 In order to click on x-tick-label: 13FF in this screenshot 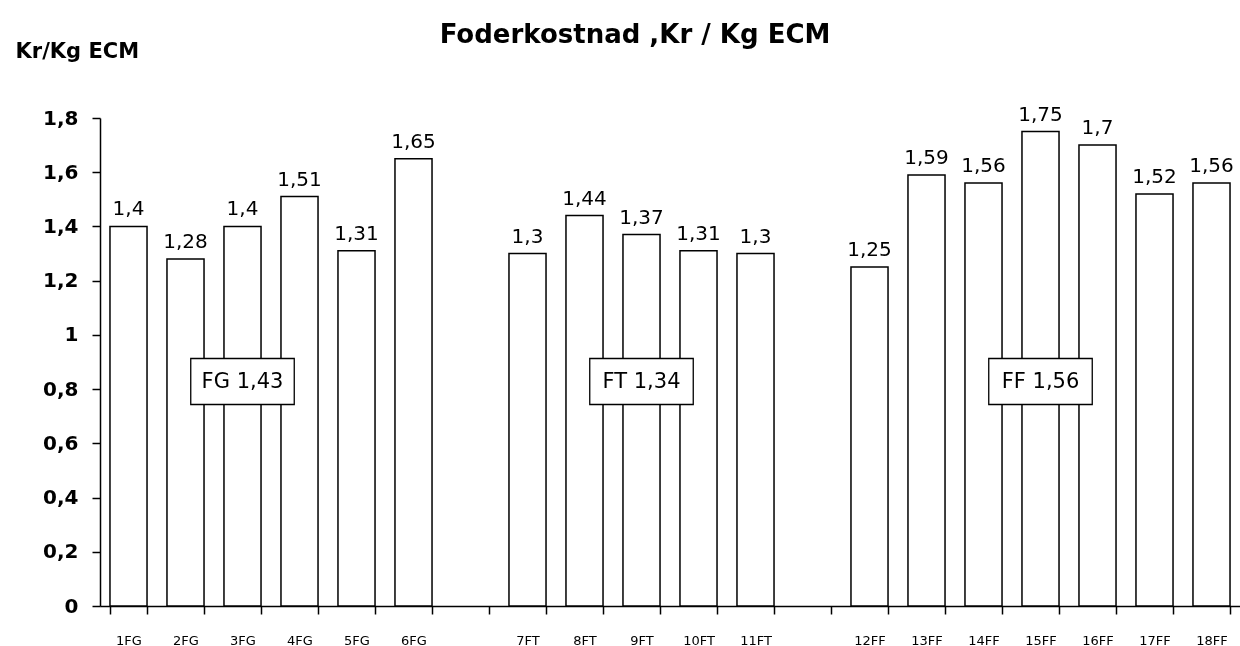, I will do `click(927, 639)`.